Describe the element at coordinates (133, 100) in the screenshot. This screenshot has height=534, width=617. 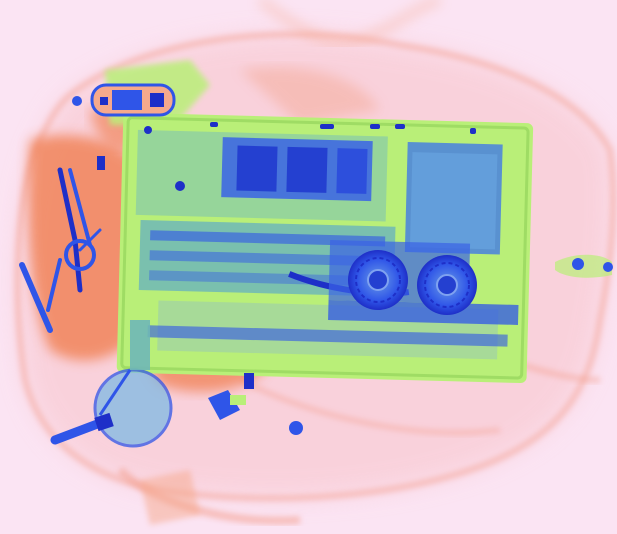
I see `charger-icon` at that location.